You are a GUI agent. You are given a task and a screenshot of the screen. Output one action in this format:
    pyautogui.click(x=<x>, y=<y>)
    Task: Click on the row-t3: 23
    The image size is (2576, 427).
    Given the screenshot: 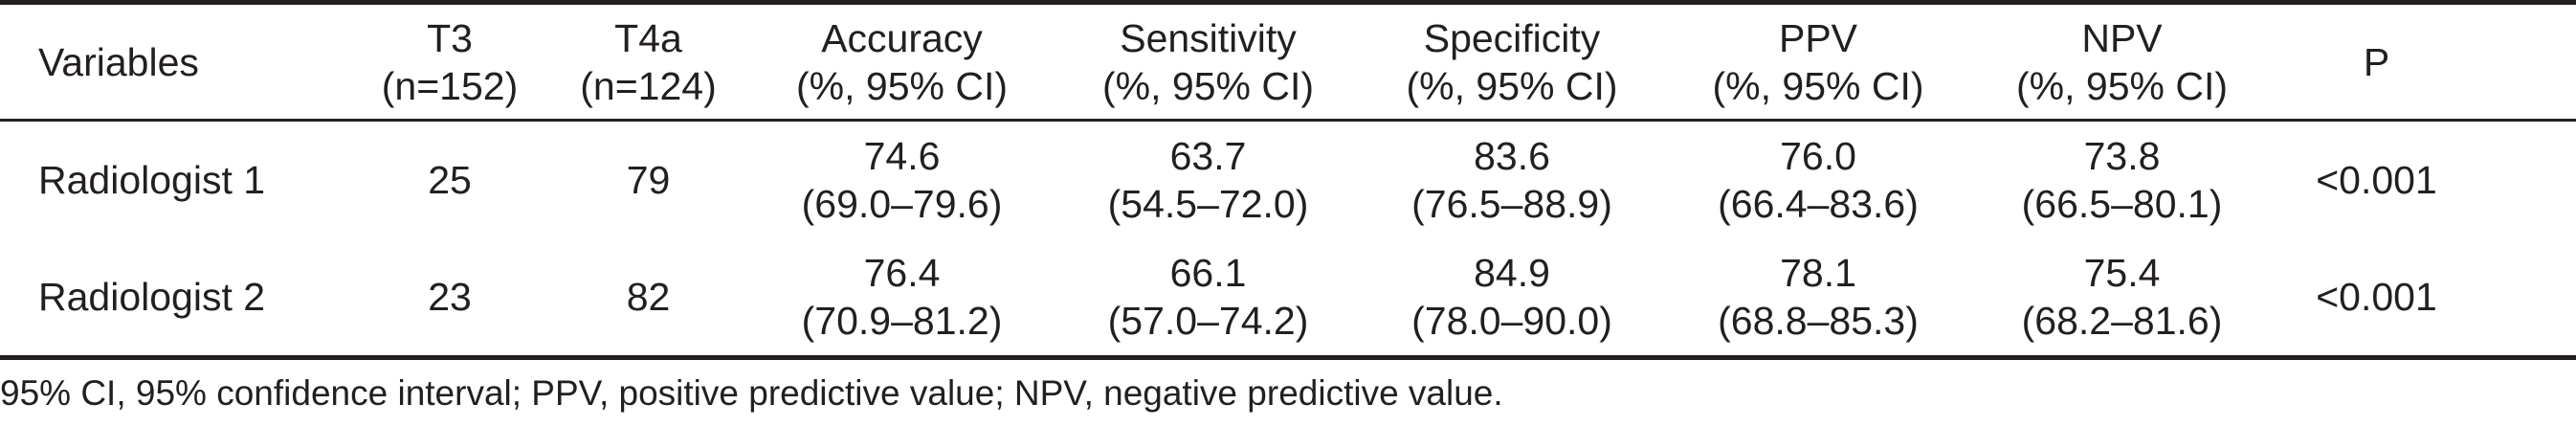 What is the action you would take?
    pyautogui.click(x=450, y=297)
    